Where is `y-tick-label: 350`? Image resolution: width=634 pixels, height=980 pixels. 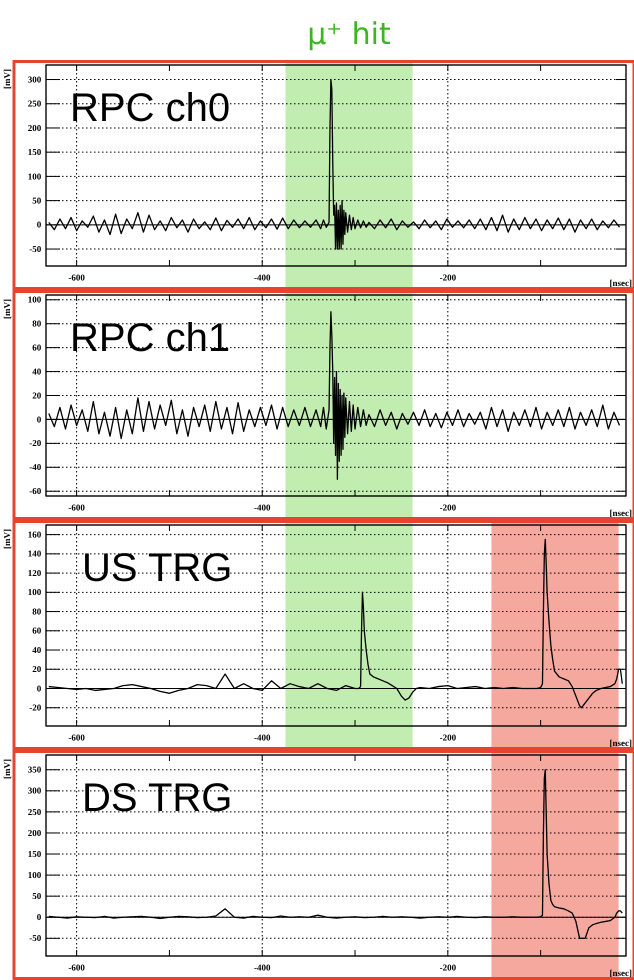
y-tick-label: 350 is located at coordinates (35, 769).